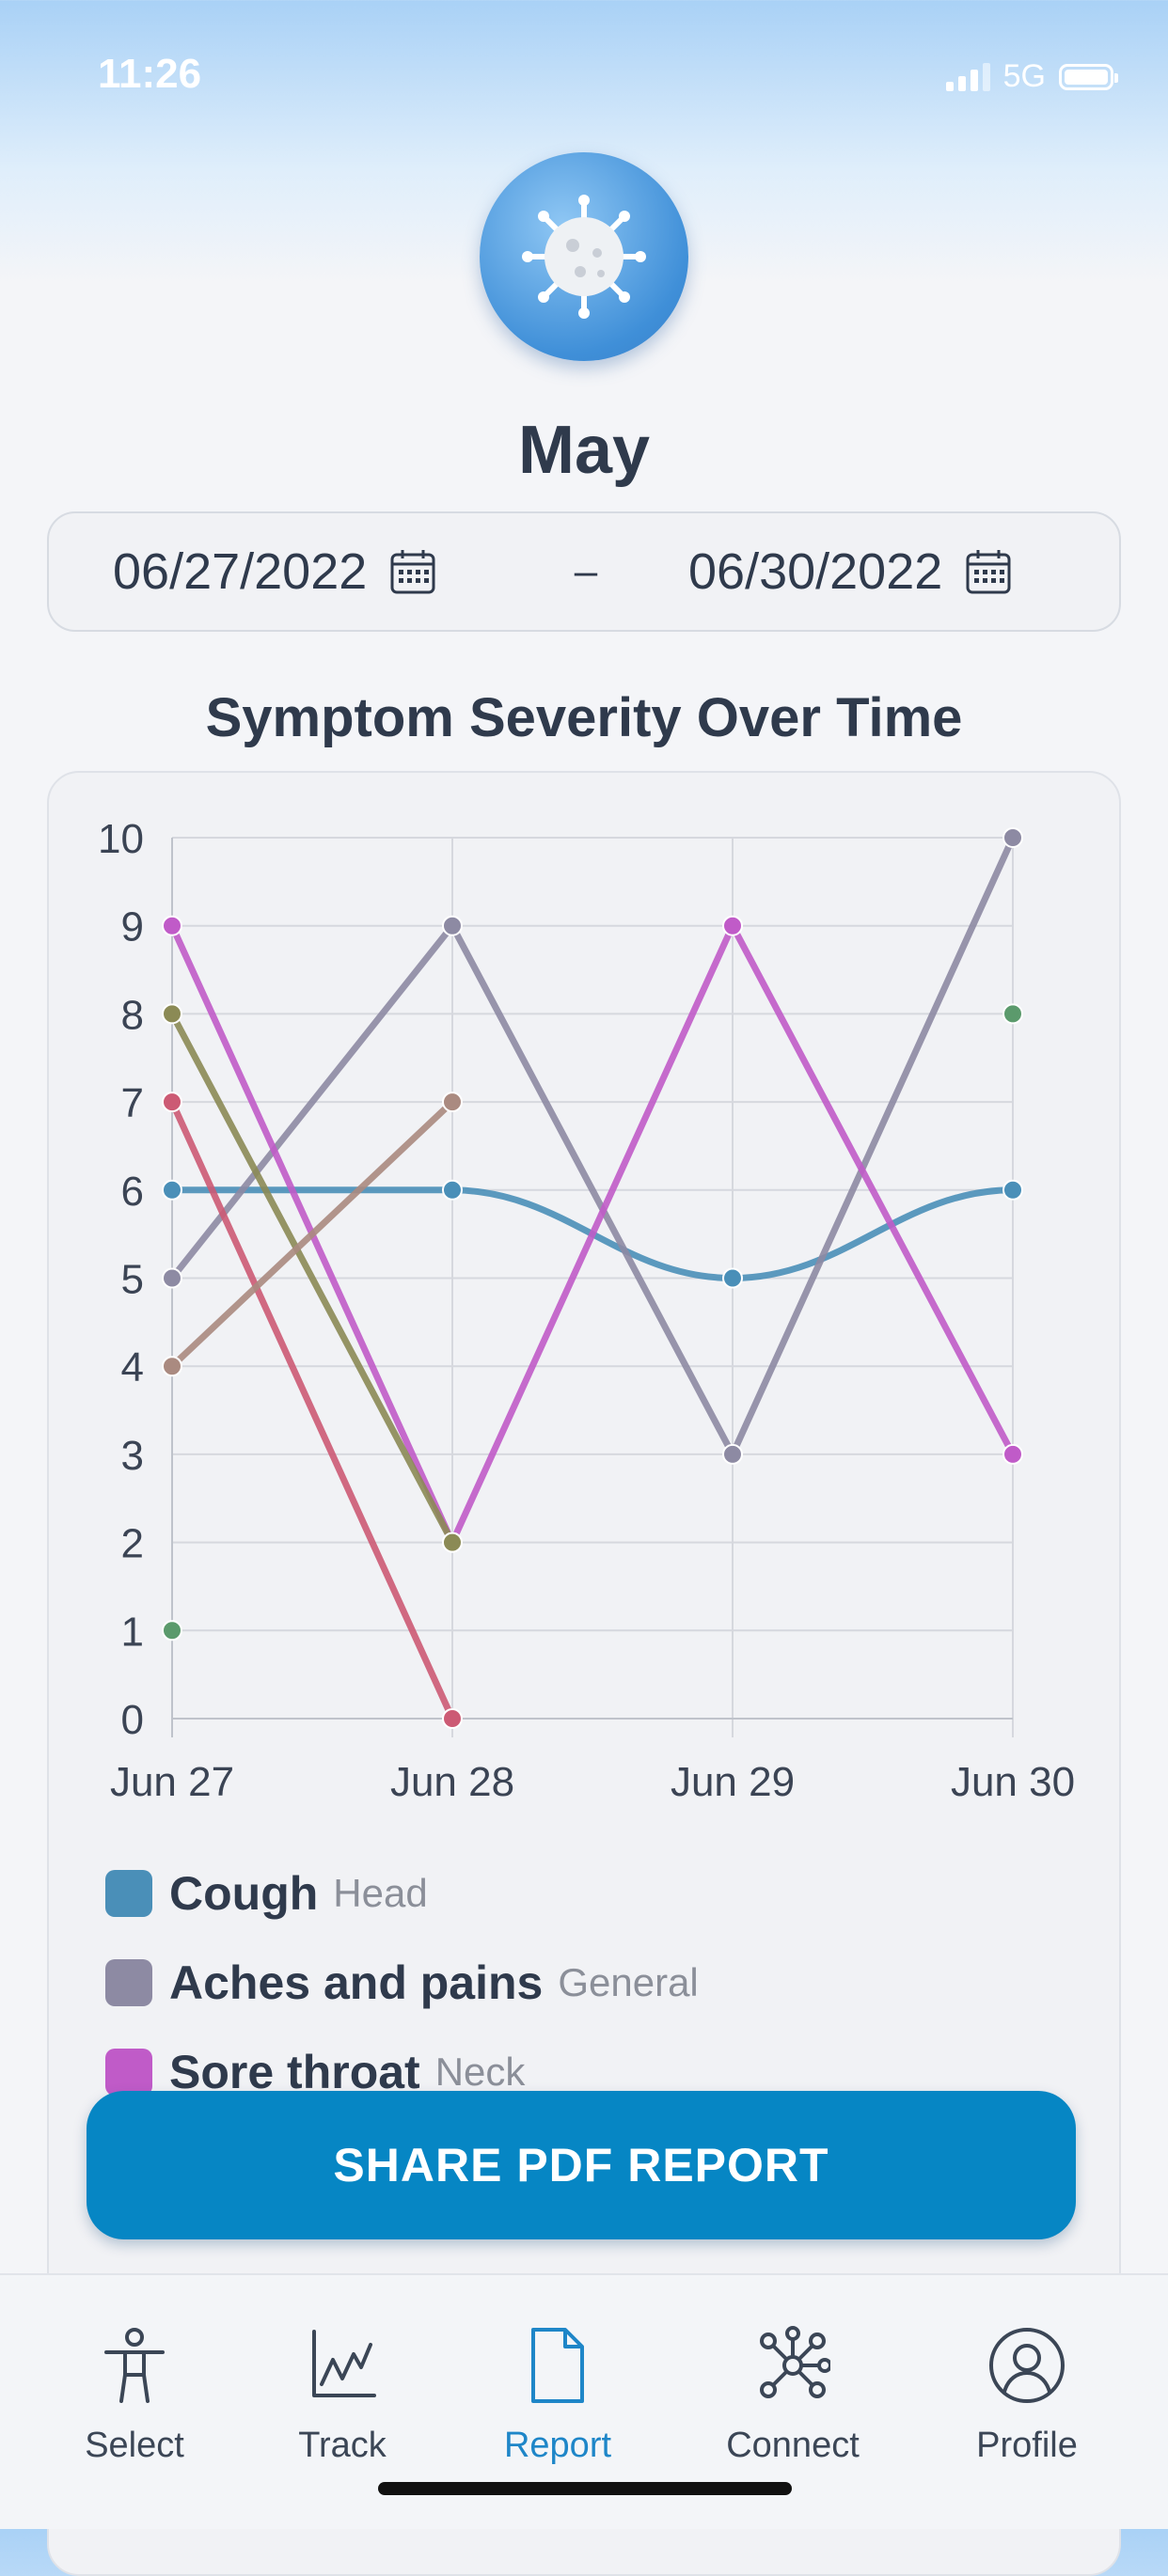 The image size is (1168, 2576). What do you see at coordinates (344, 2363) in the screenshot?
I see `line-chart-icon` at bounding box center [344, 2363].